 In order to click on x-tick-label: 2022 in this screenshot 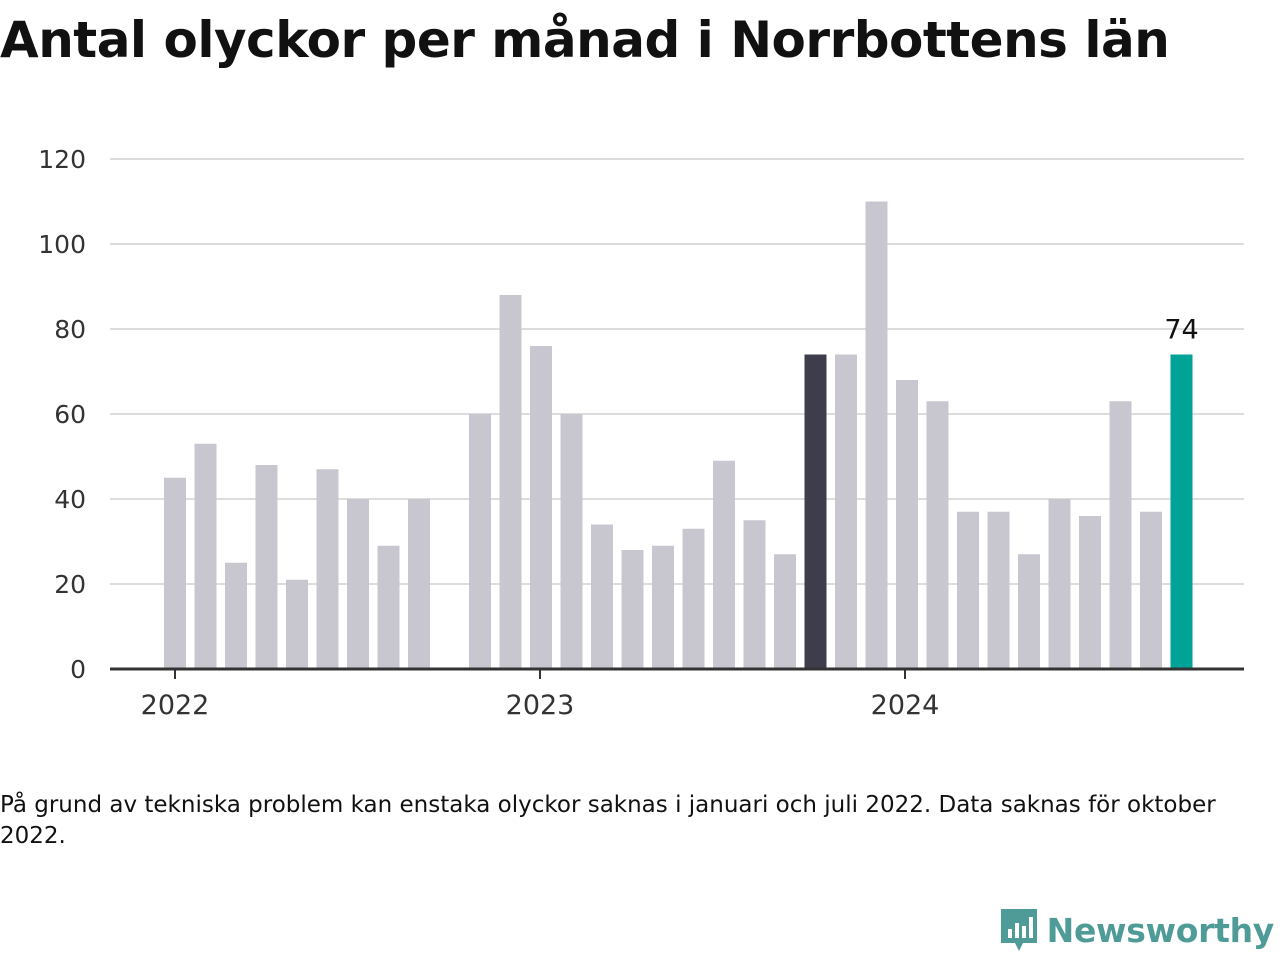, I will do `click(175, 705)`.